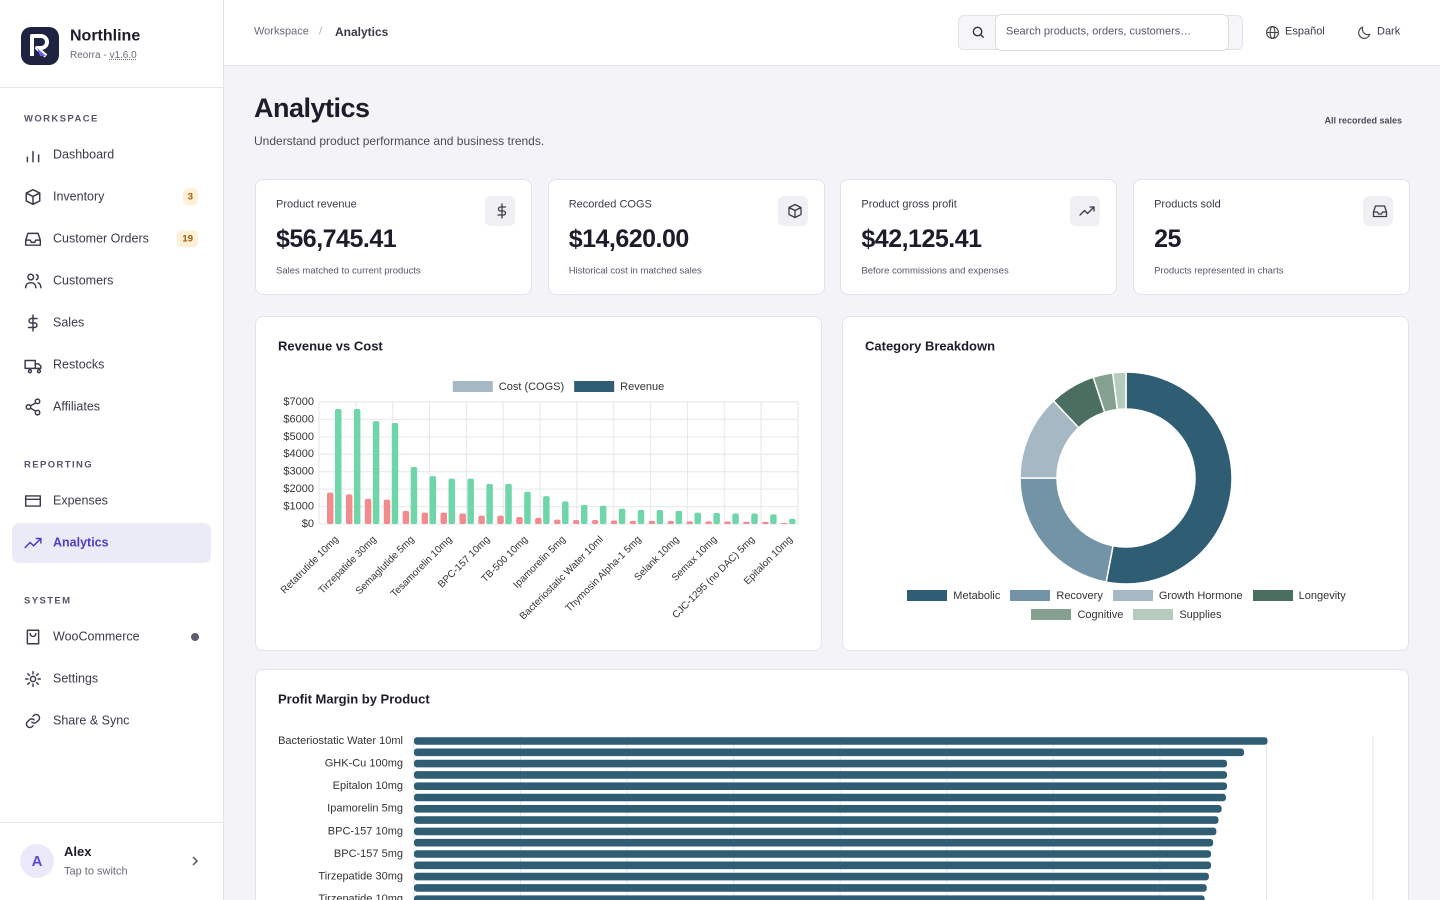 The width and height of the screenshot is (1440, 900). Describe the element at coordinates (930, 345) in the screenshot. I see `chart-title: Category Breakdown` at that location.